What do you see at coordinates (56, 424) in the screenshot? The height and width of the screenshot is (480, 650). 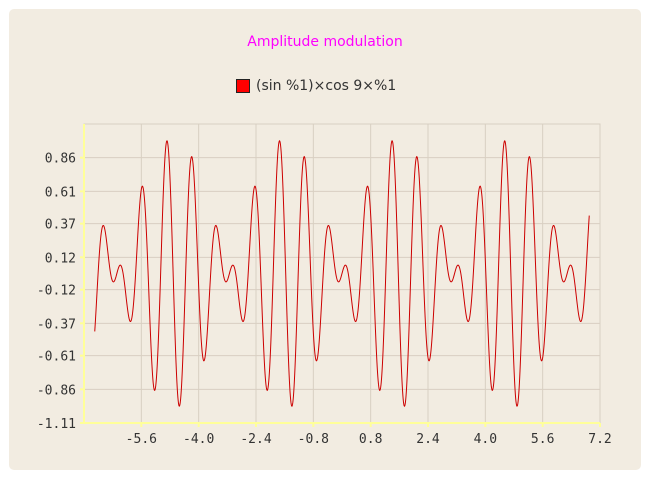 I see `y-tick-label: -1.11` at bounding box center [56, 424].